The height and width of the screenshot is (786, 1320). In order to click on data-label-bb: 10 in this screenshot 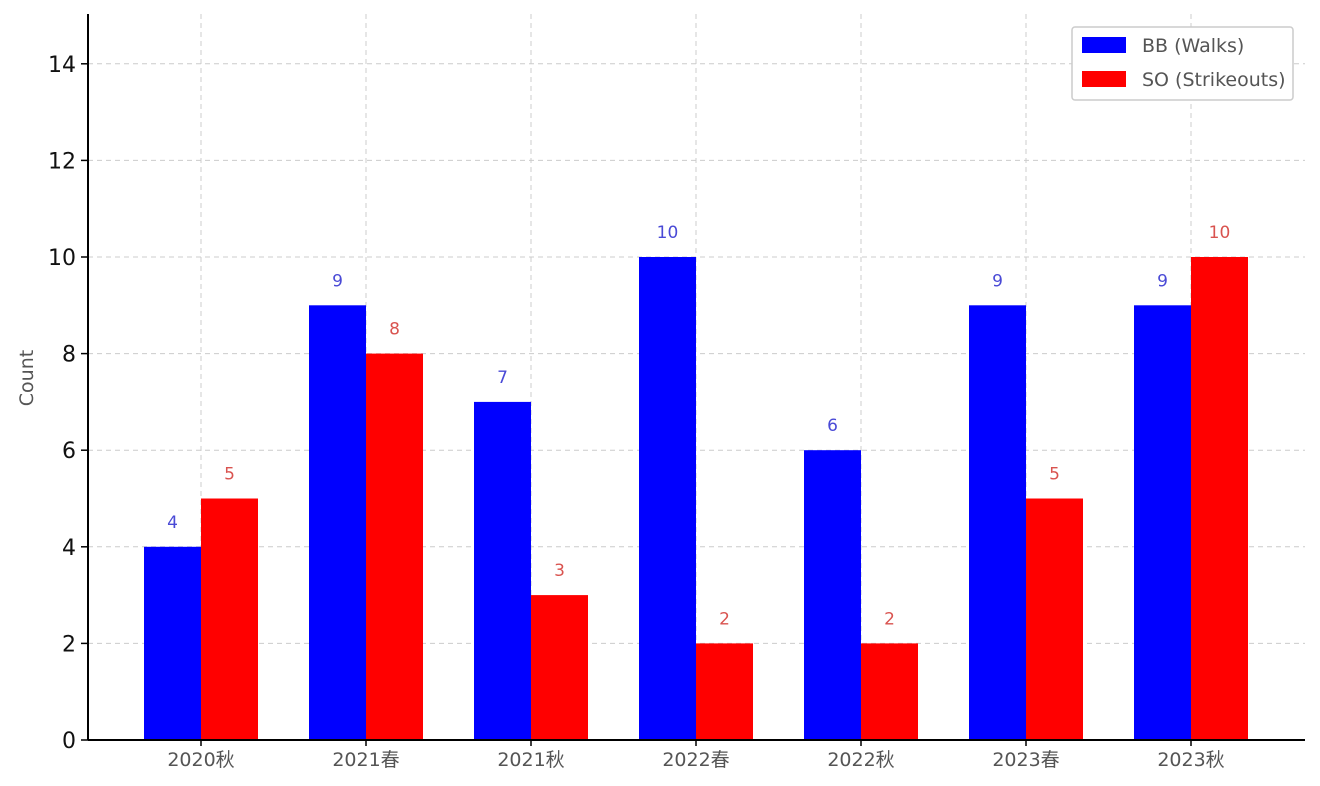, I will do `click(668, 233)`.